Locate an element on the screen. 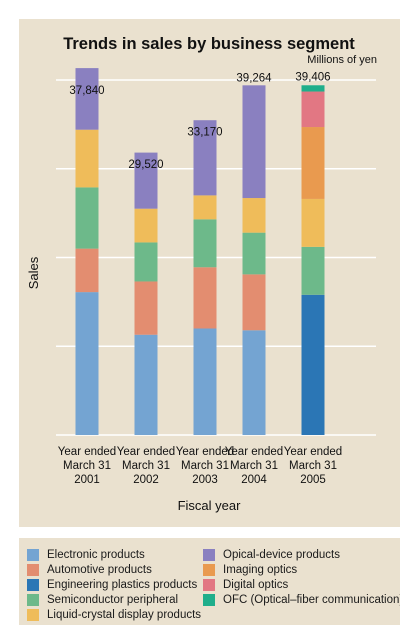 The image size is (404, 625). x-tick-label: 2005 is located at coordinates (313, 480).